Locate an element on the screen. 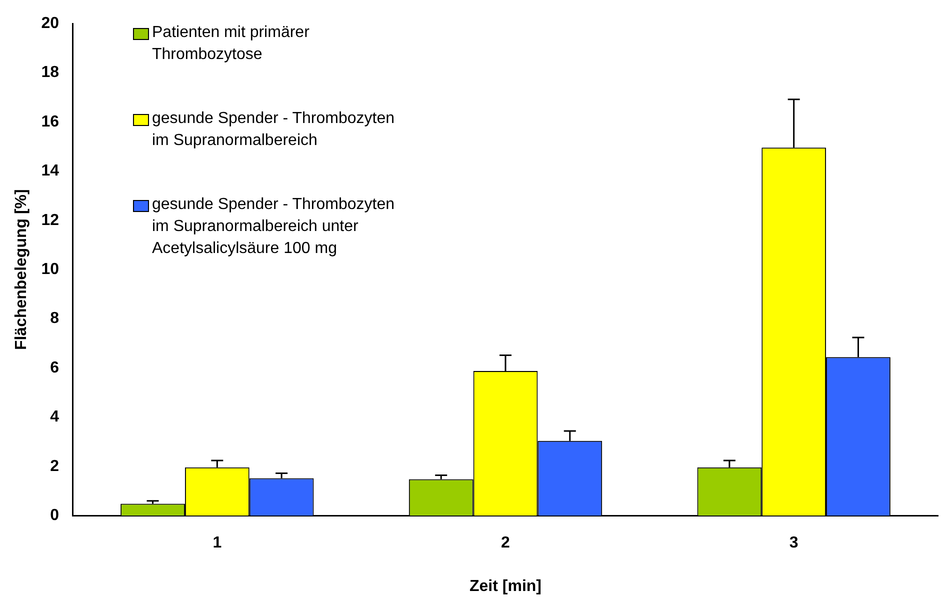  y-tick-label: 6 is located at coordinates (55, 367).